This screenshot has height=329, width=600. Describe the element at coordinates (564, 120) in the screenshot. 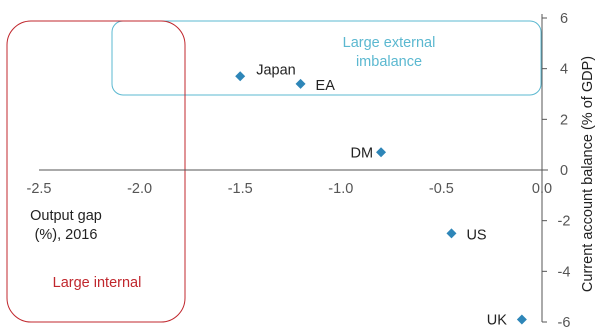

I see `y-tick-label: 2` at that location.